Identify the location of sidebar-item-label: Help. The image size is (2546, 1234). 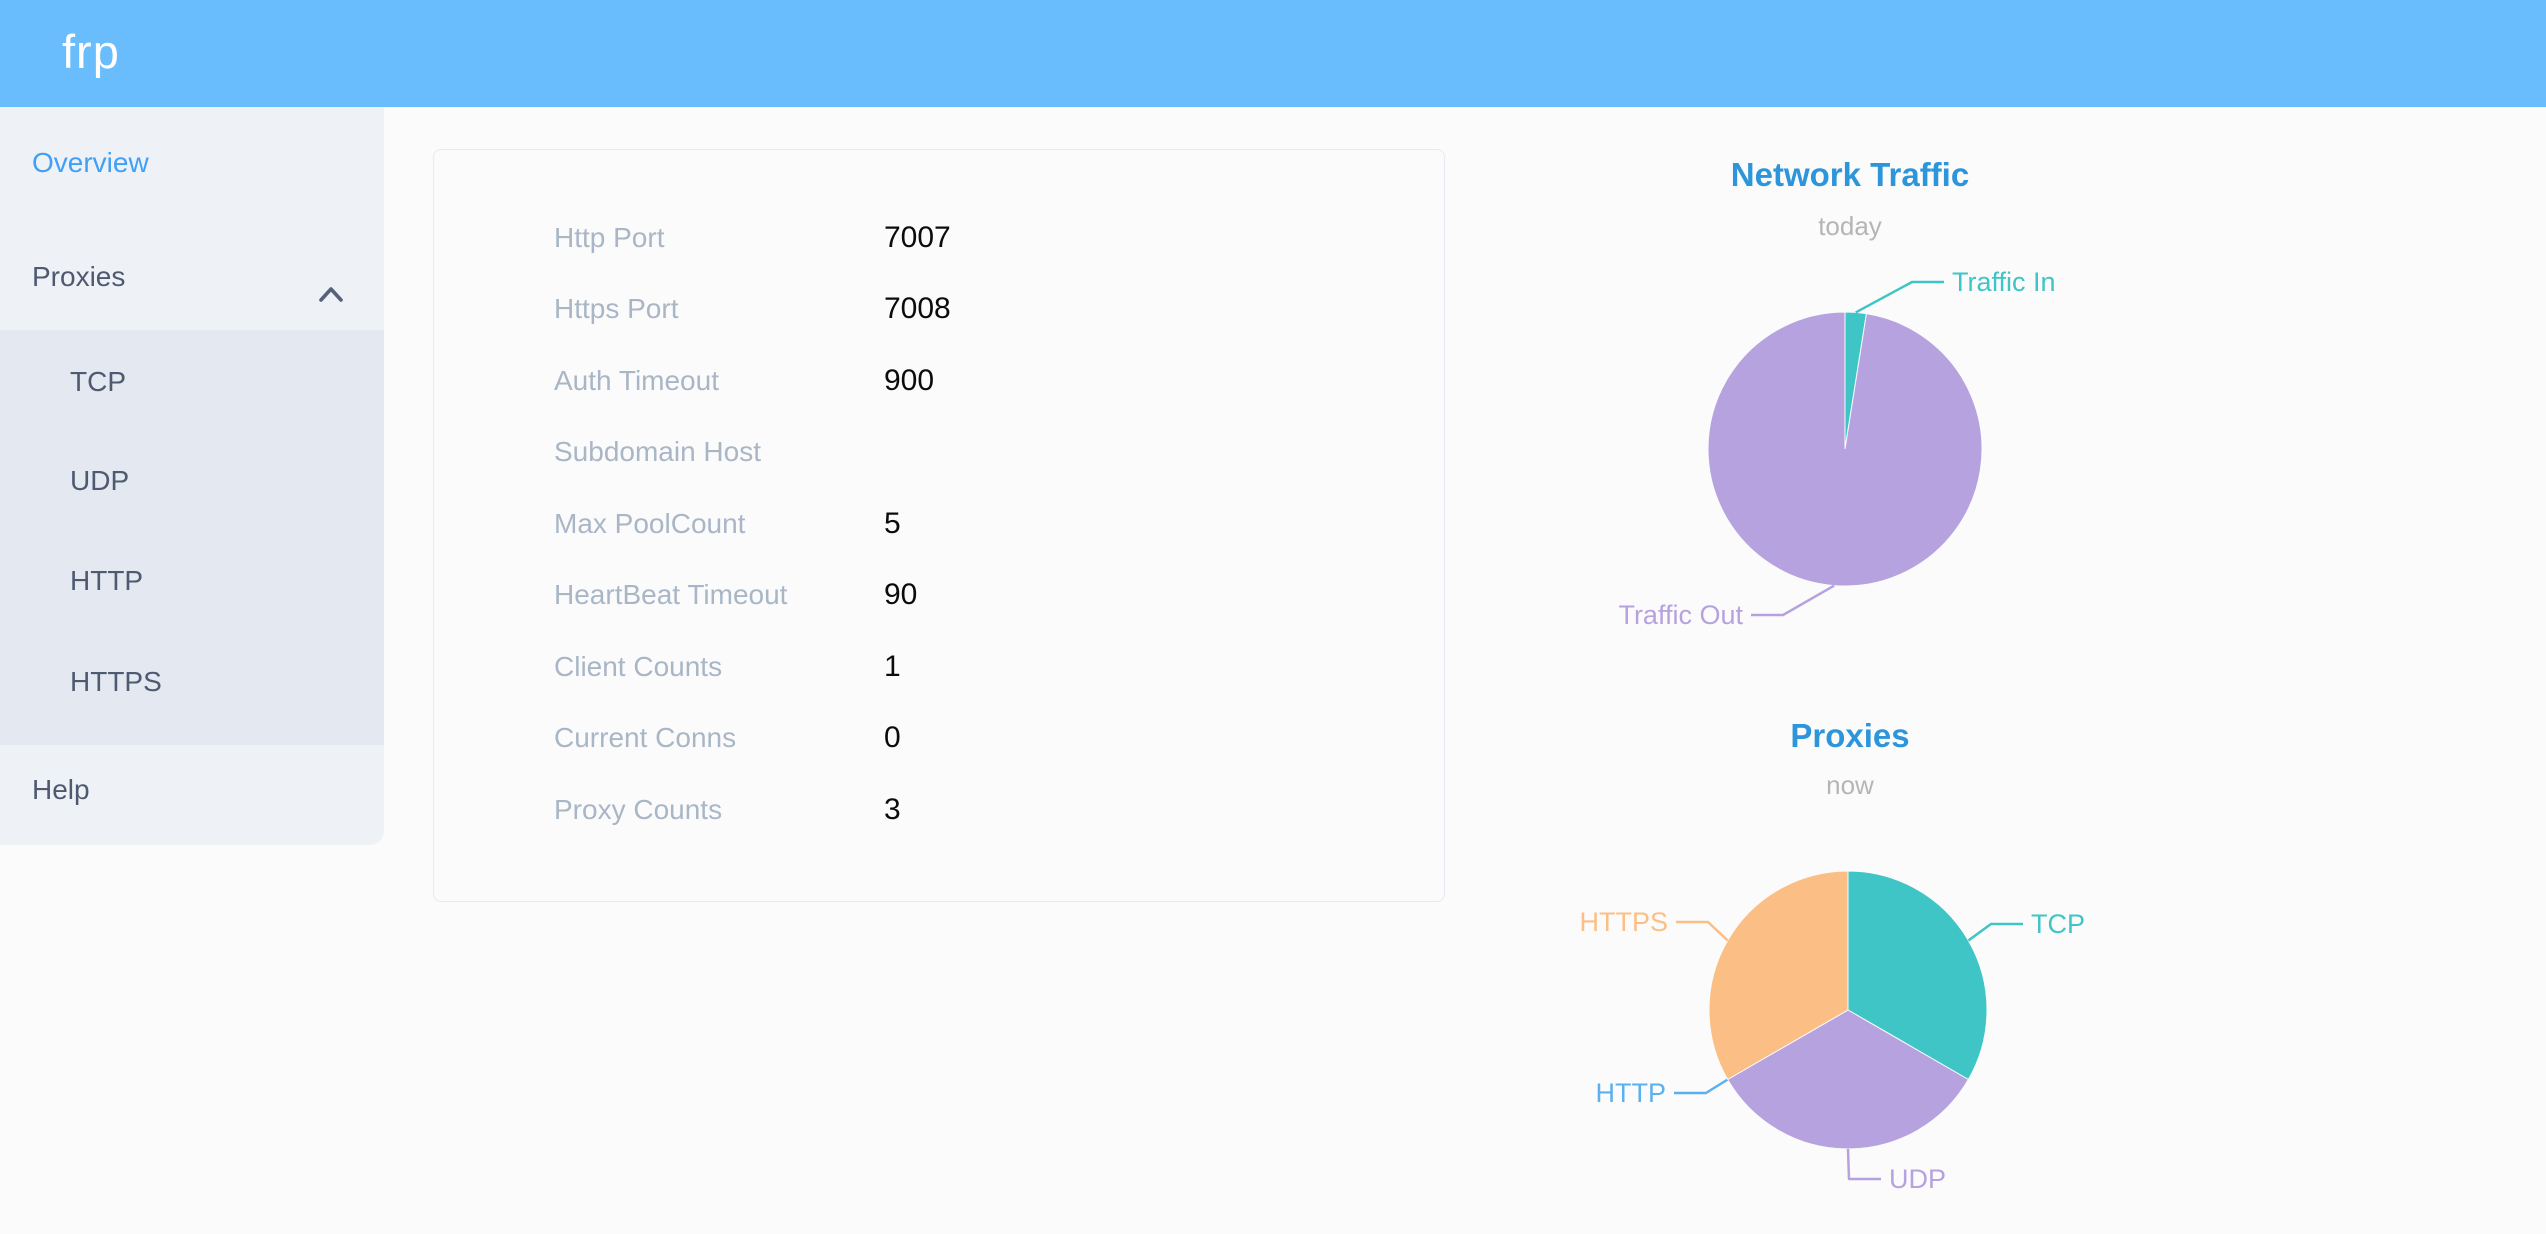
(61, 789).